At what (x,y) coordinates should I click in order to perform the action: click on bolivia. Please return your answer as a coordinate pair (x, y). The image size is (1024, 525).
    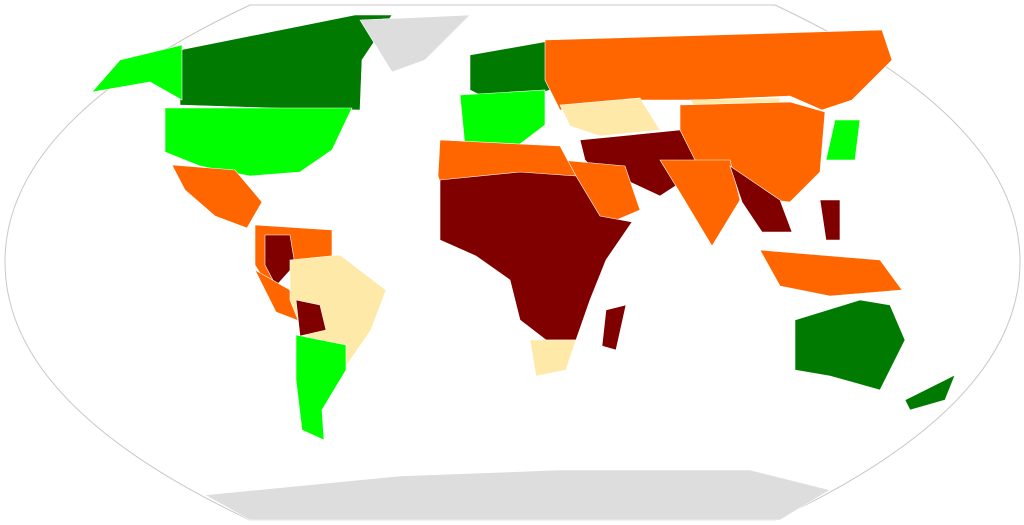
    Looking at the image, I should click on (311, 318).